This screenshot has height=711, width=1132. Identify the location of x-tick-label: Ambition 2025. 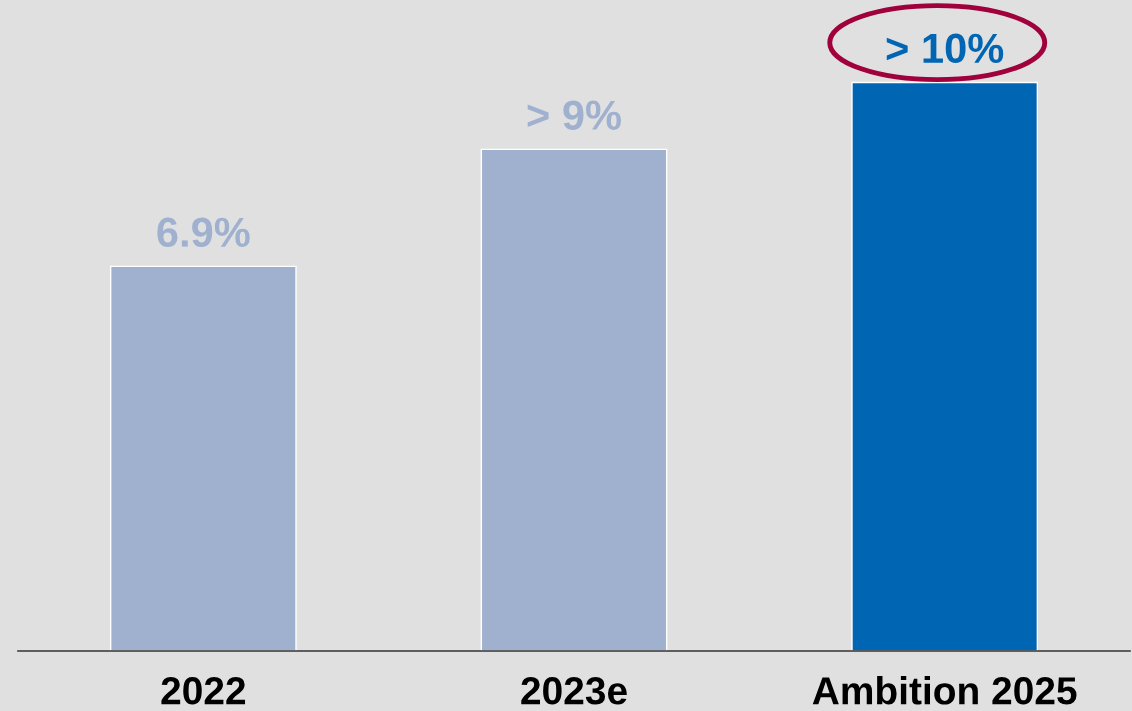
(944, 690).